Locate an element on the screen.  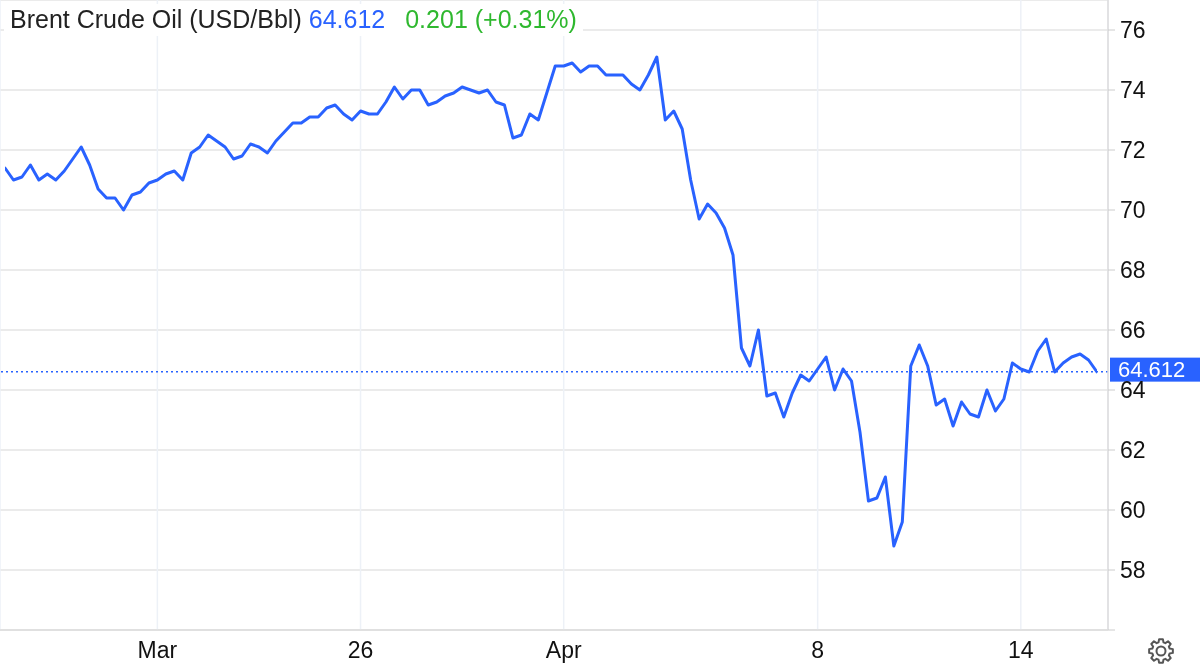
y-tick-label: 68 is located at coordinates (1133, 270).